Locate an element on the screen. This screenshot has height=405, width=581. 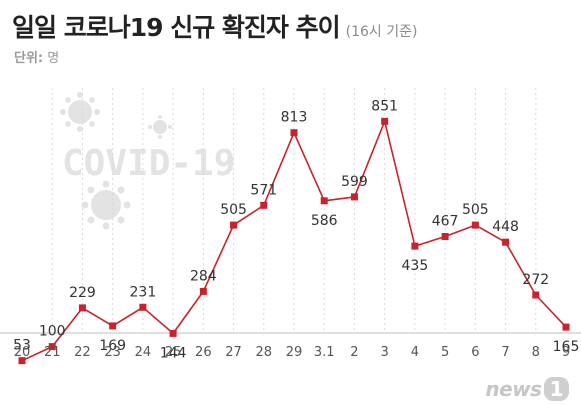
brand-logo: news 1 is located at coordinates (527, 389).